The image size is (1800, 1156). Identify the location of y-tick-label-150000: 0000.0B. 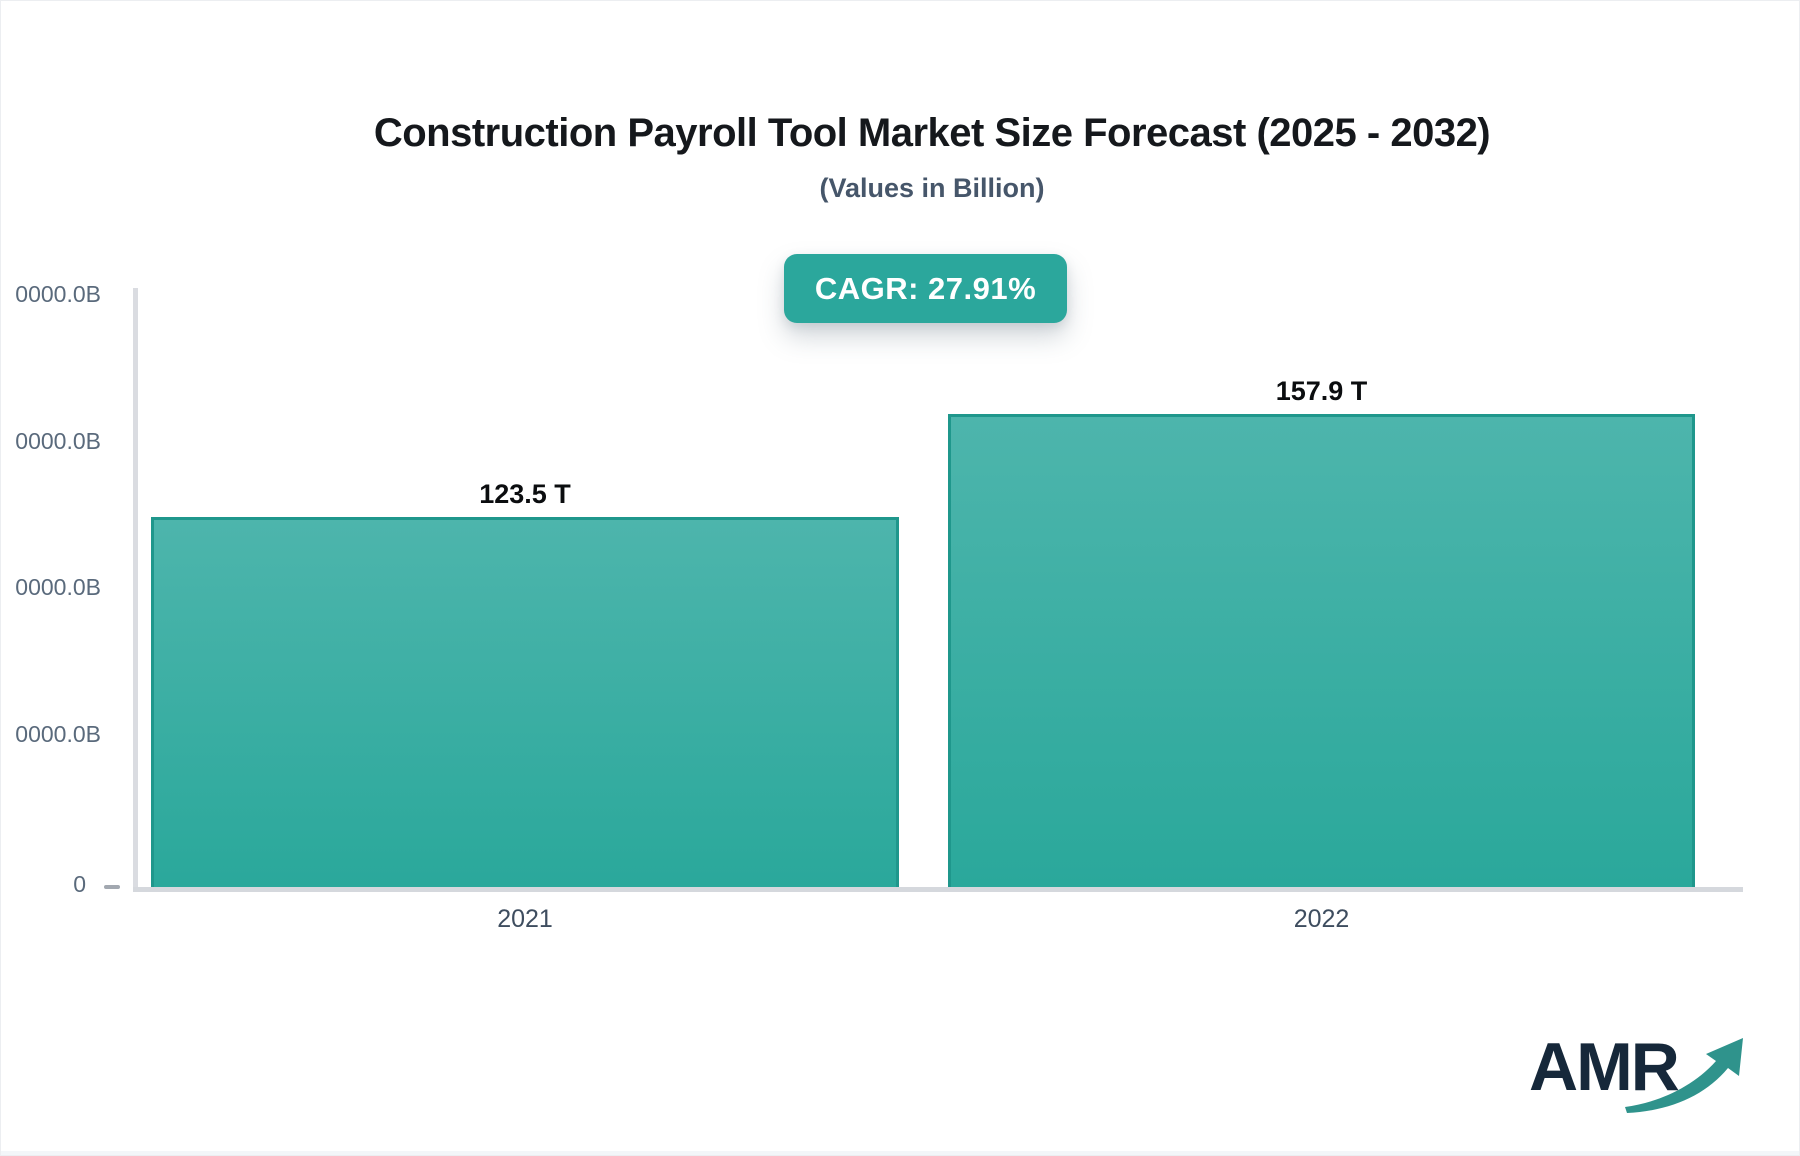
(58, 441).